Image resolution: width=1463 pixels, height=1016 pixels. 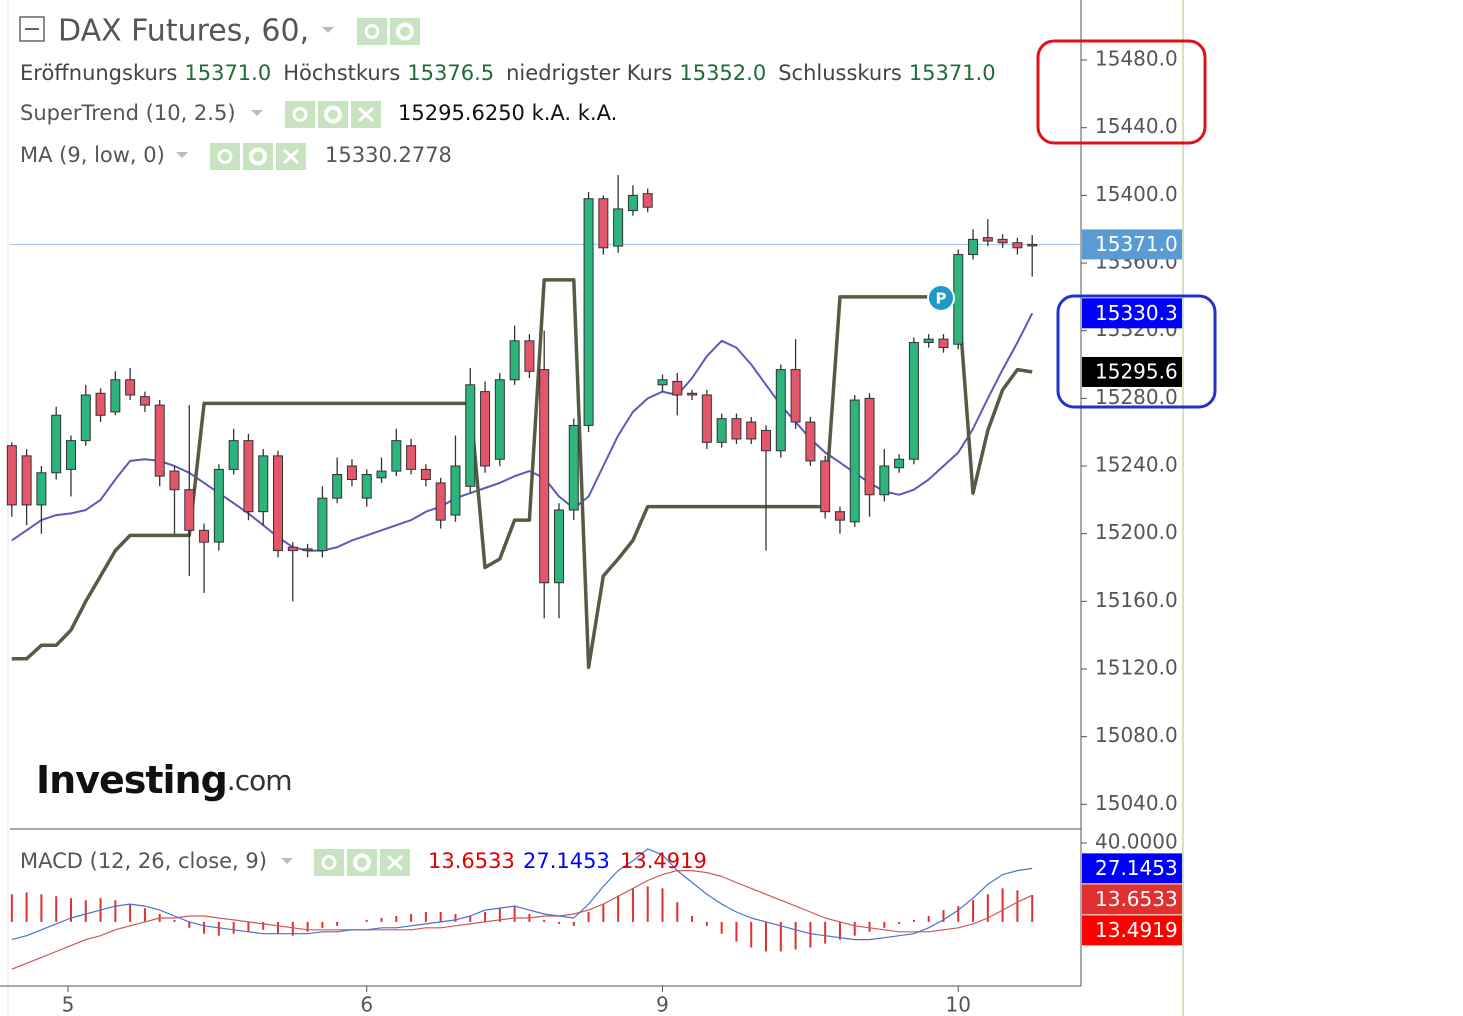 What do you see at coordinates (68, 1004) in the screenshot?
I see `x-tick-label: 5` at bounding box center [68, 1004].